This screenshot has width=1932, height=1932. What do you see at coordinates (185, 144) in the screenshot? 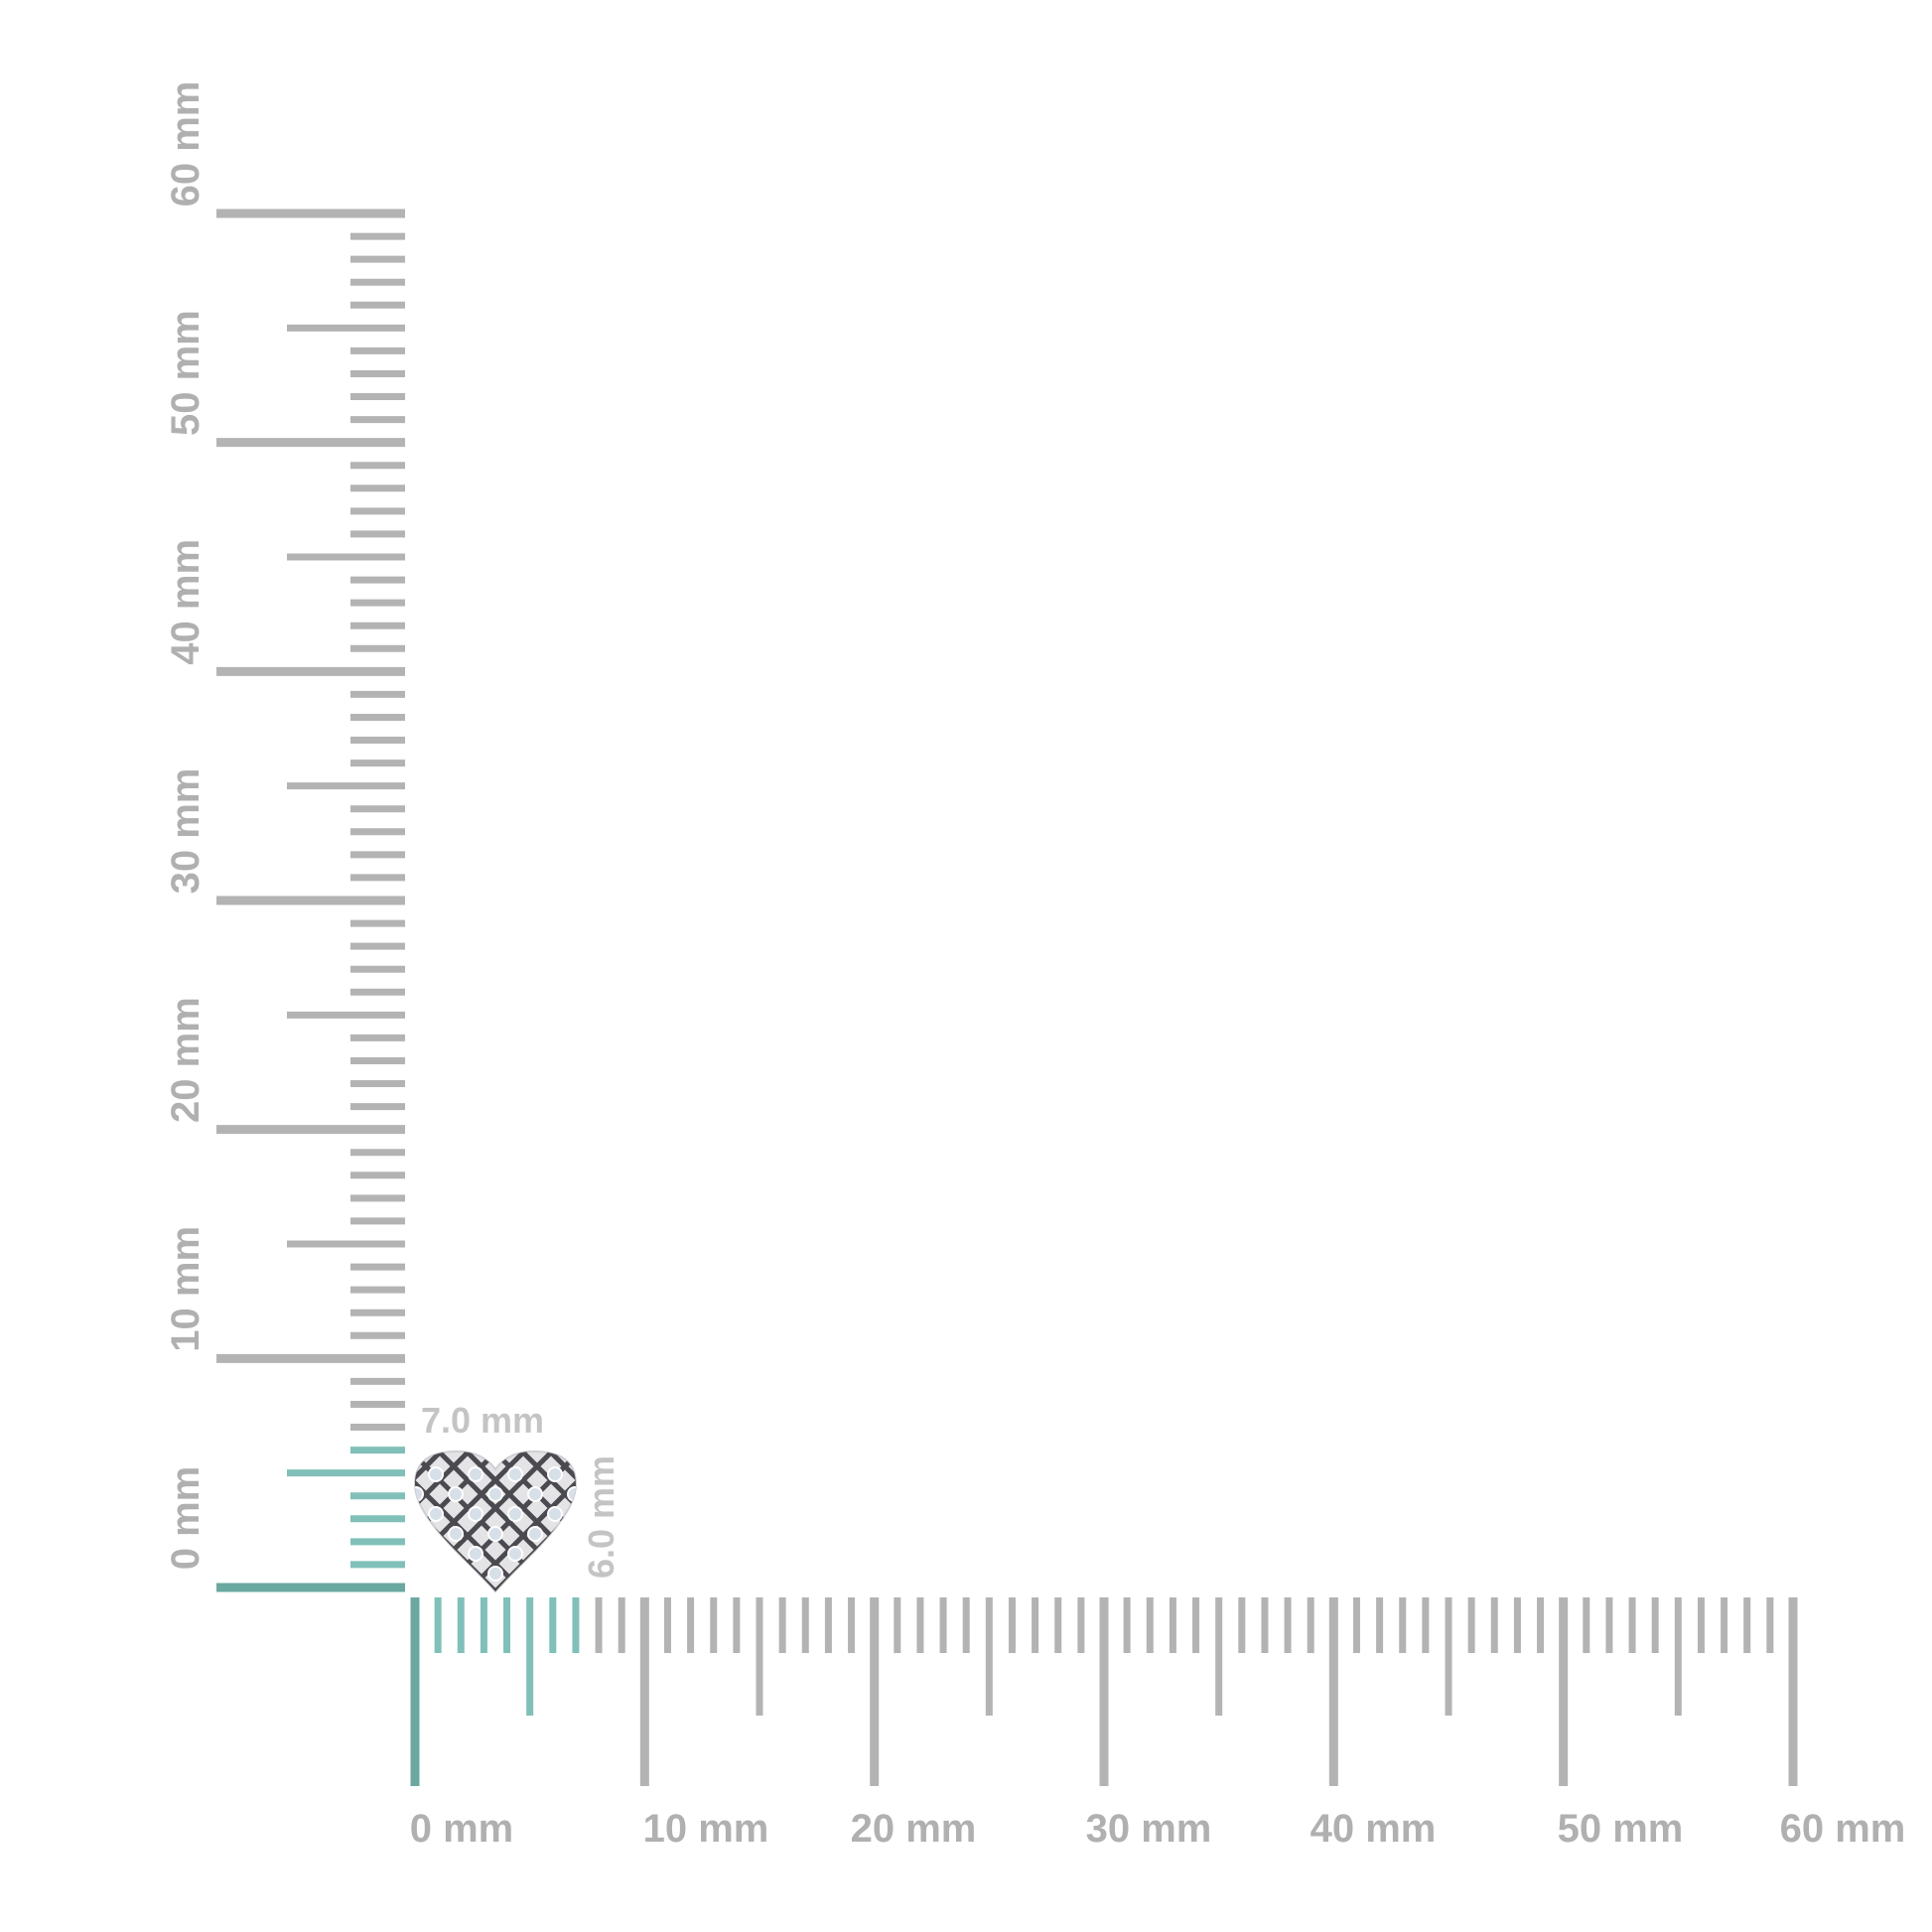
I see `v-tick-label: 60 mm` at bounding box center [185, 144].